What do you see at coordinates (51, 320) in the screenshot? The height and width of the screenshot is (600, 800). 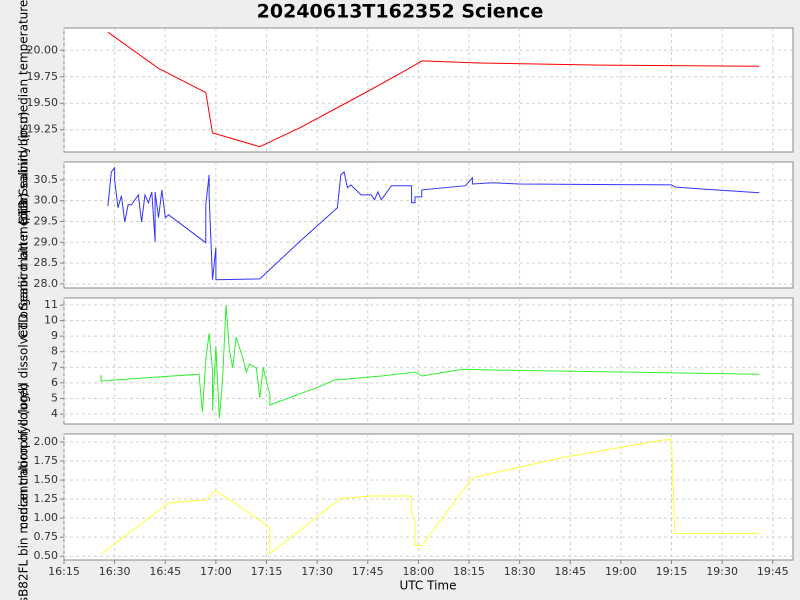 I see `y-tick-label: 10` at bounding box center [51, 320].